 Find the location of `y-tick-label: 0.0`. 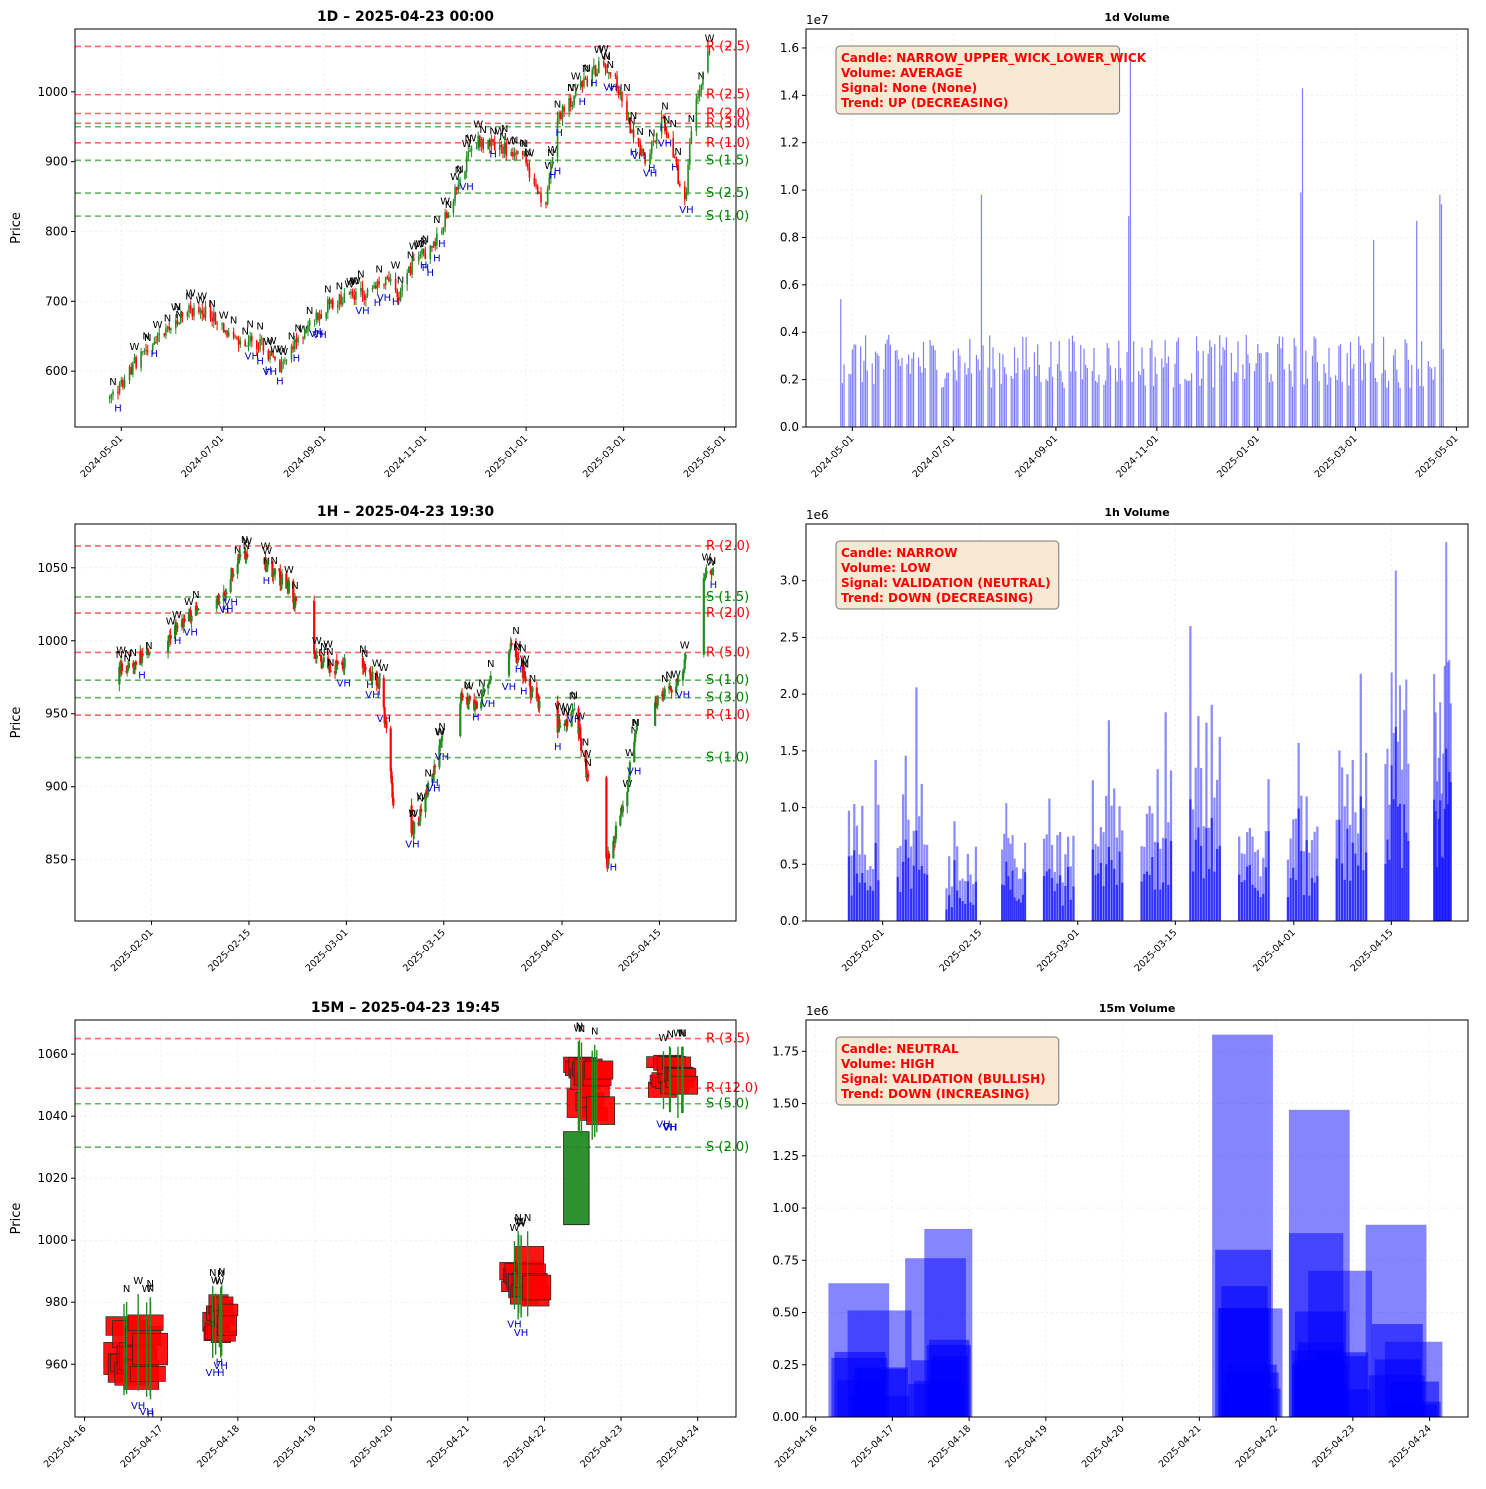

y-tick-label: 0.0 is located at coordinates (789, 427).